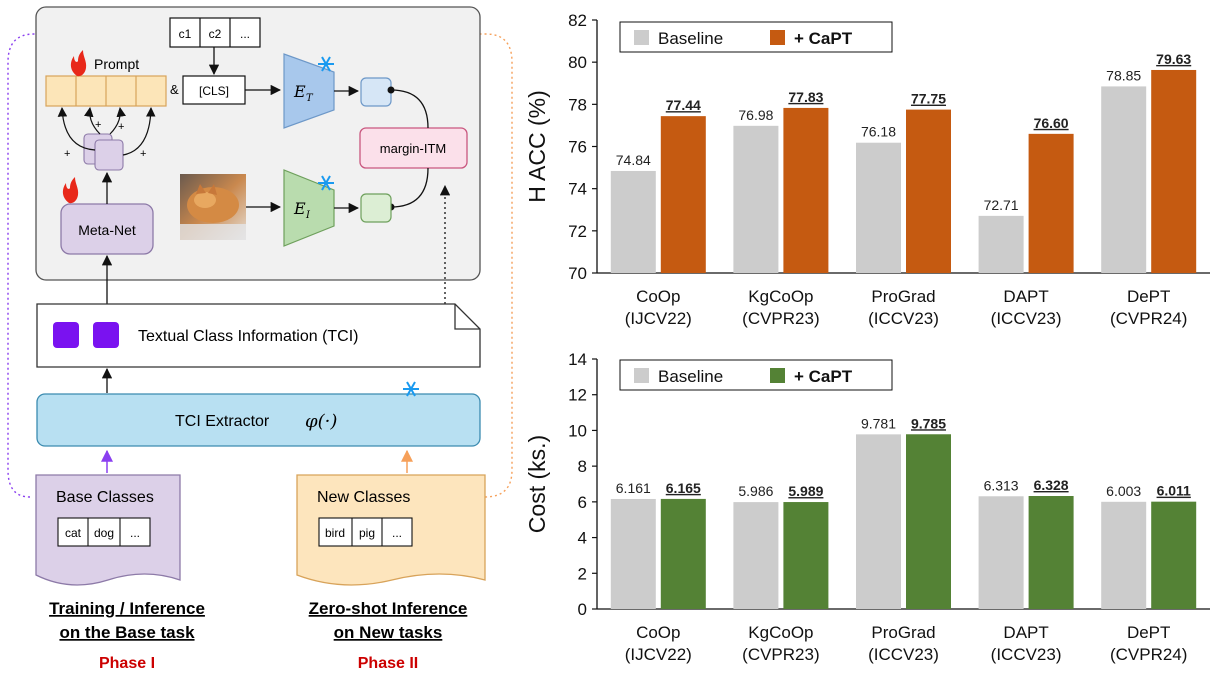  I want to click on legend-box, so click(756, 375).